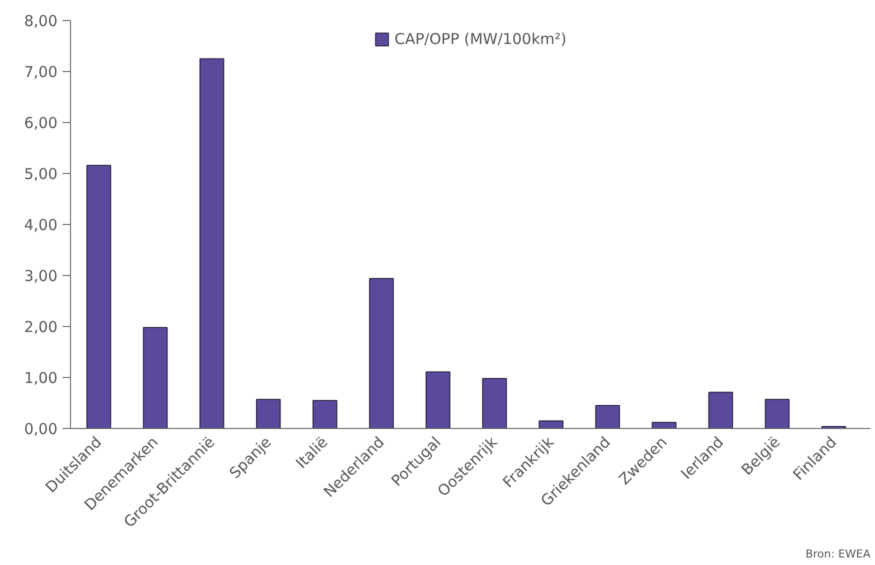  I want to click on text: Bron: EWEA, so click(838, 554).